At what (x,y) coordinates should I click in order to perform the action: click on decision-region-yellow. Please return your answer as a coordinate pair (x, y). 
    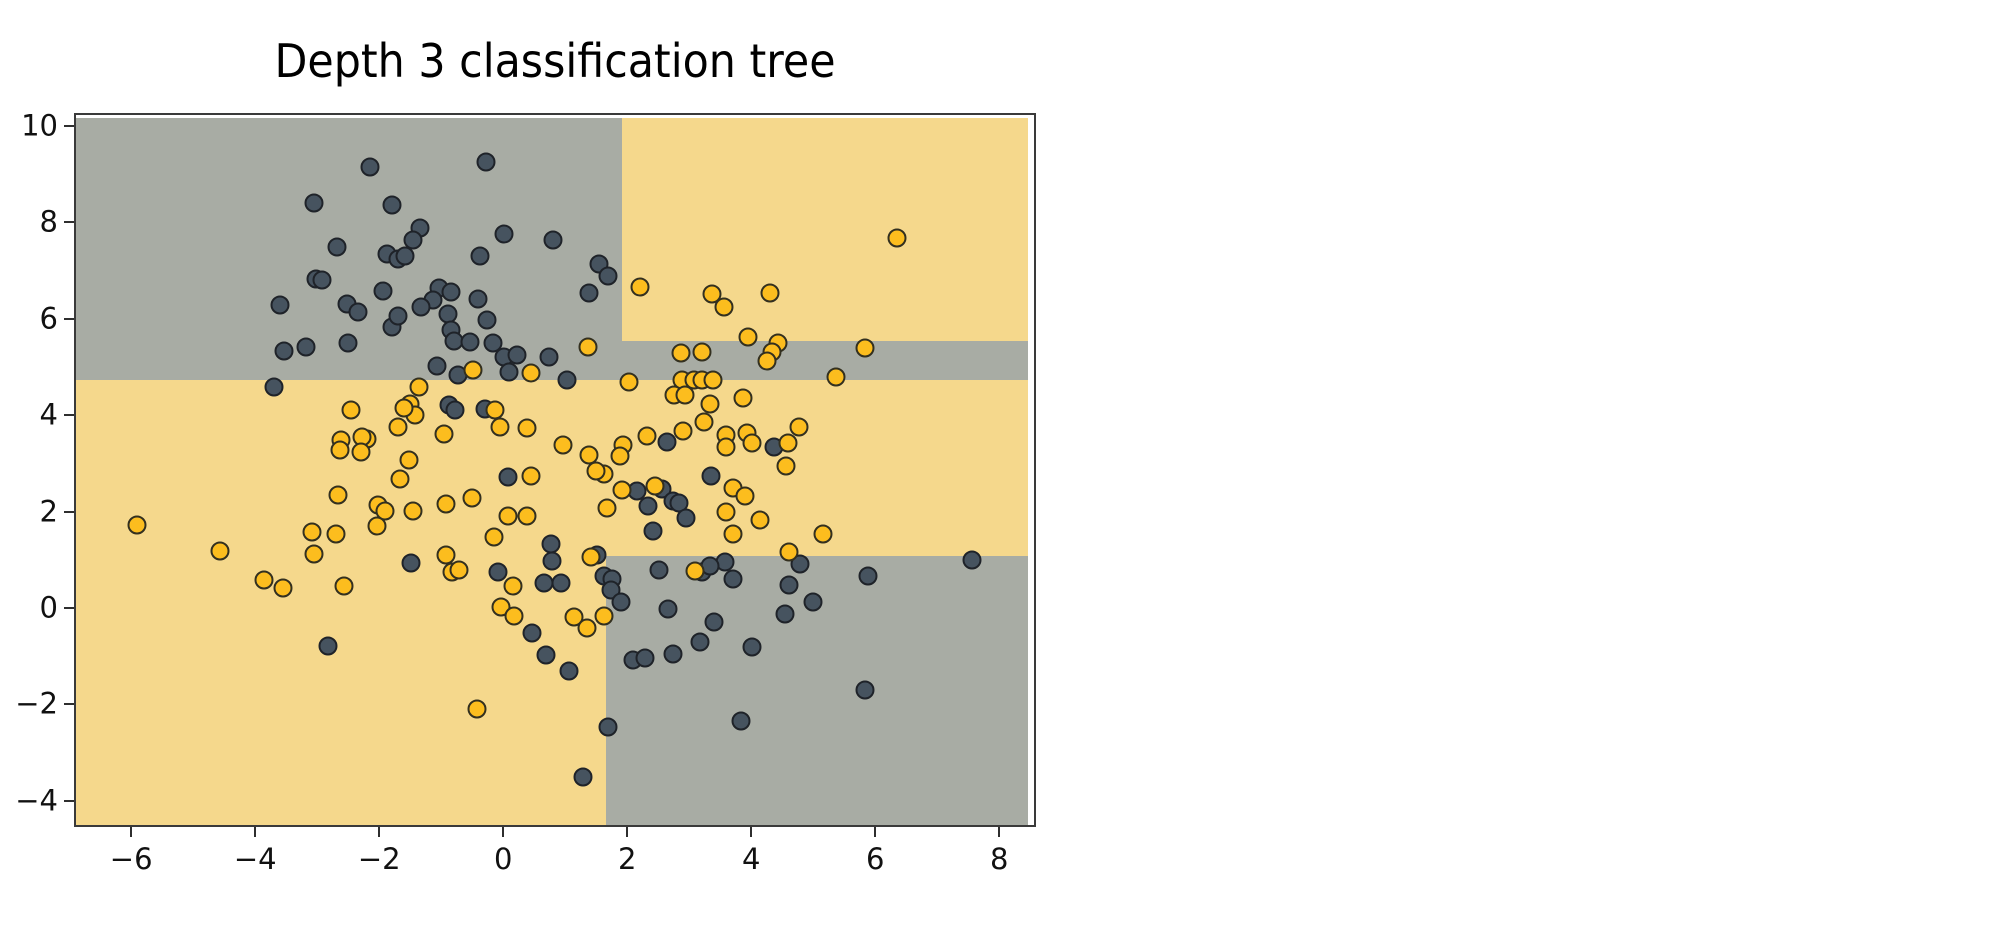
    Looking at the image, I should click on (825, 230).